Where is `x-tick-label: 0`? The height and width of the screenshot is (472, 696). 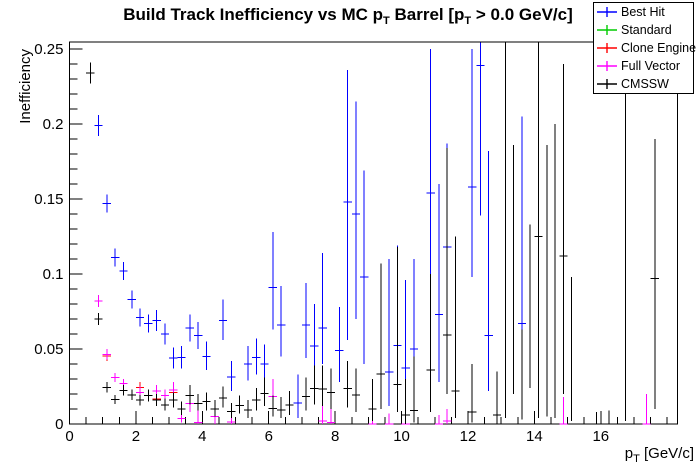
x-tick-label: 0 is located at coordinates (69, 436).